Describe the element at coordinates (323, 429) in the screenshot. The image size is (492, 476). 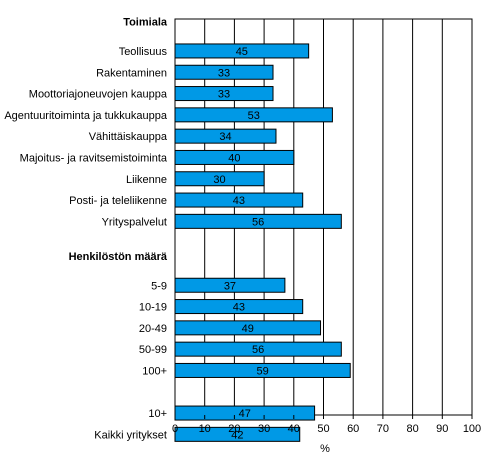
I see `x-tick-label: 50` at that location.